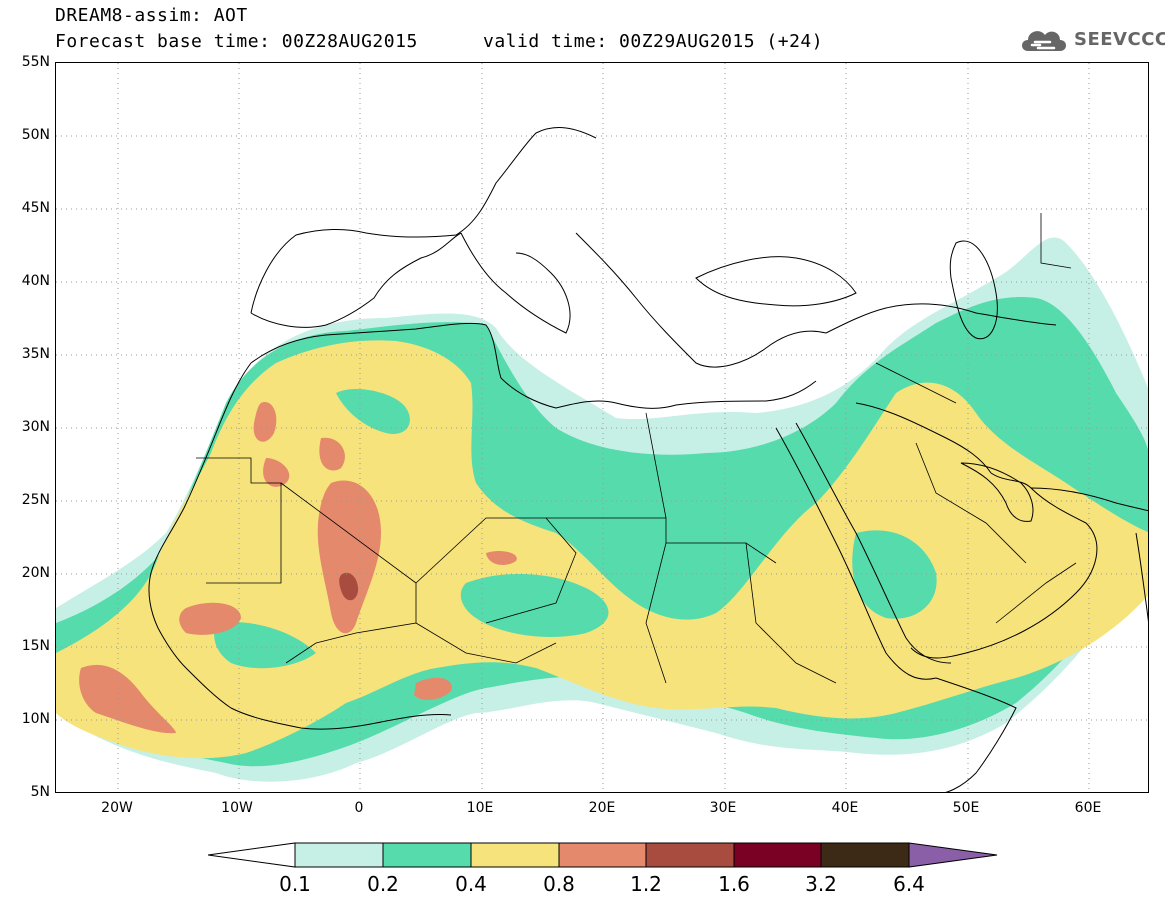  Describe the element at coordinates (332, 454) in the screenshot. I see `aot-patch-0.8-b` at that location.